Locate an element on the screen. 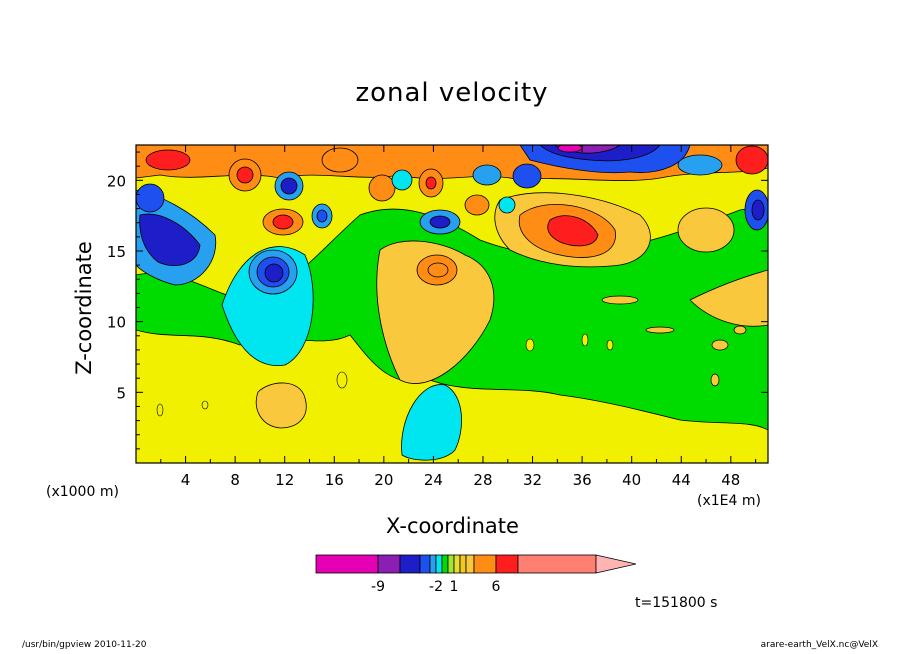  chart-title: zonal velocity is located at coordinates (452, 93).